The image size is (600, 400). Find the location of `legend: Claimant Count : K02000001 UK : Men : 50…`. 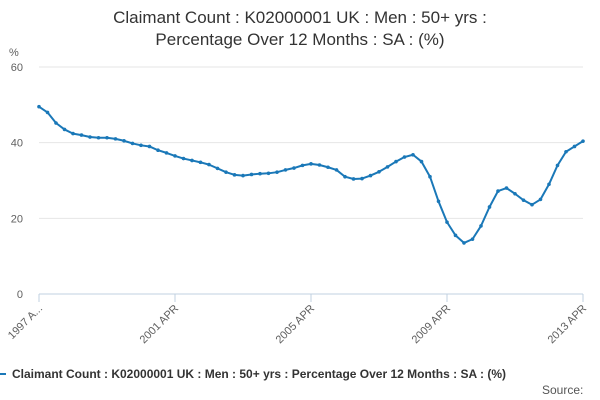

legend: Claimant Count : K02000001 UK : Men : 50… is located at coordinates (253, 374).